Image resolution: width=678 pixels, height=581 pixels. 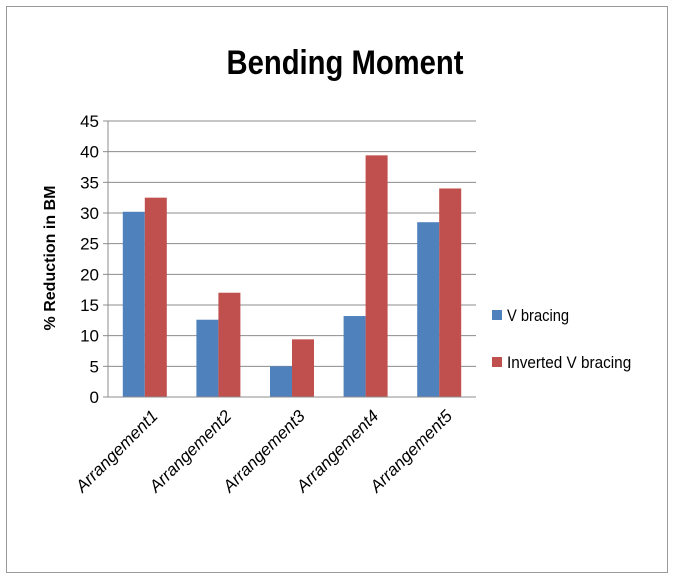 What do you see at coordinates (89, 152) in the screenshot?
I see `y-tick-label: 40` at bounding box center [89, 152].